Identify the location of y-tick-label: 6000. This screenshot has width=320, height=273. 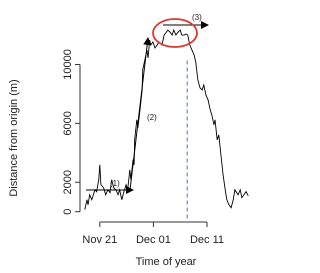
(68, 123).